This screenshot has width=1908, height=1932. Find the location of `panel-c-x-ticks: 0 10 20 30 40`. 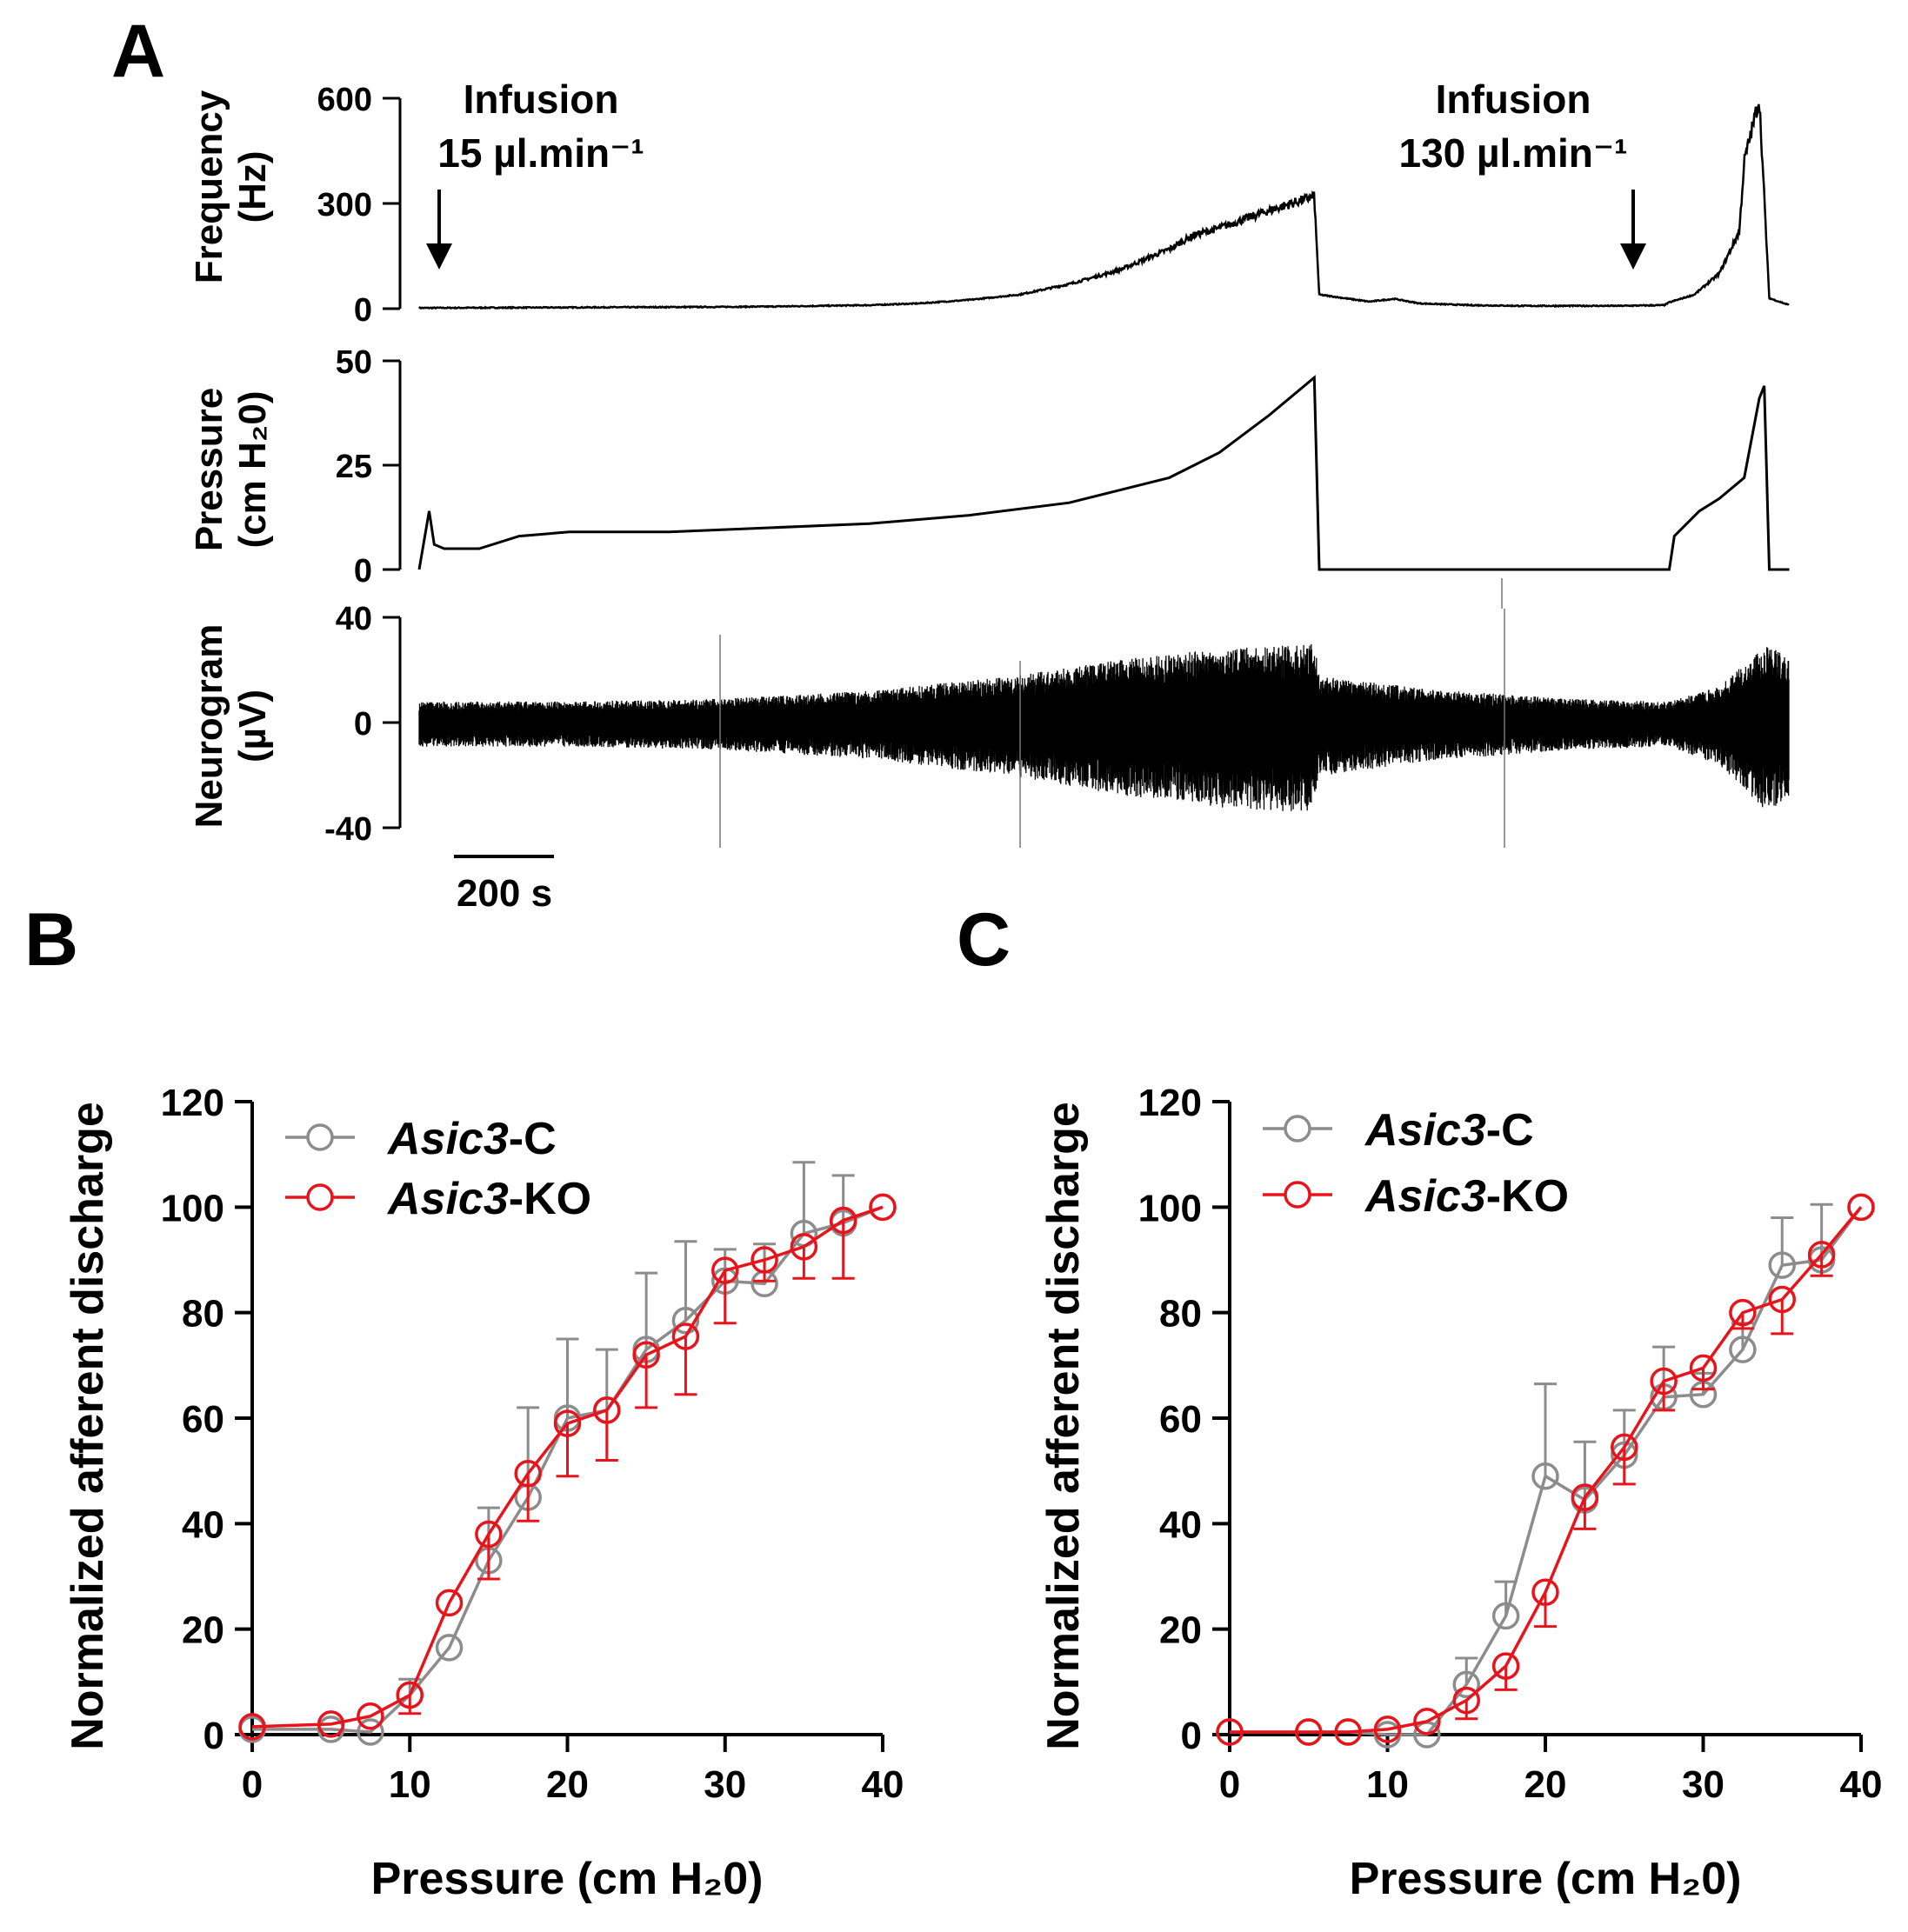

panel-c-x-ticks: 0 10 20 30 40 is located at coordinates (1551, 1770).